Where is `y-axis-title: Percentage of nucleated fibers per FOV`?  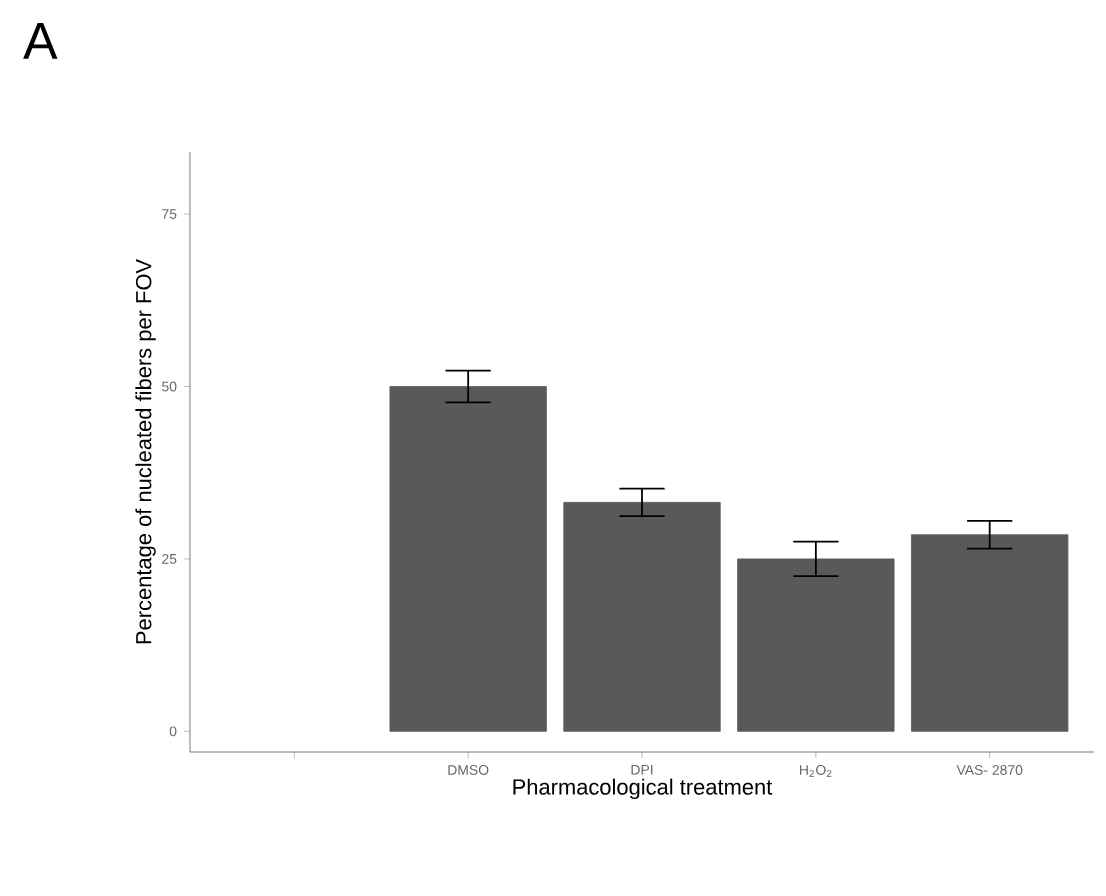
y-axis-title: Percentage of nucleated fibers per FOV is located at coordinates (145, 451).